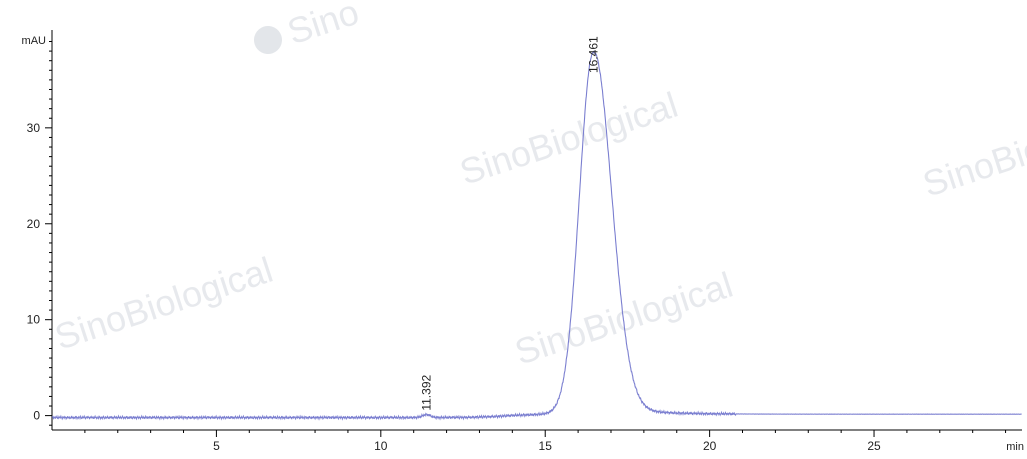  What do you see at coordinates (216, 446) in the screenshot?
I see `x-tick-label: 5` at bounding box center [216, 446].